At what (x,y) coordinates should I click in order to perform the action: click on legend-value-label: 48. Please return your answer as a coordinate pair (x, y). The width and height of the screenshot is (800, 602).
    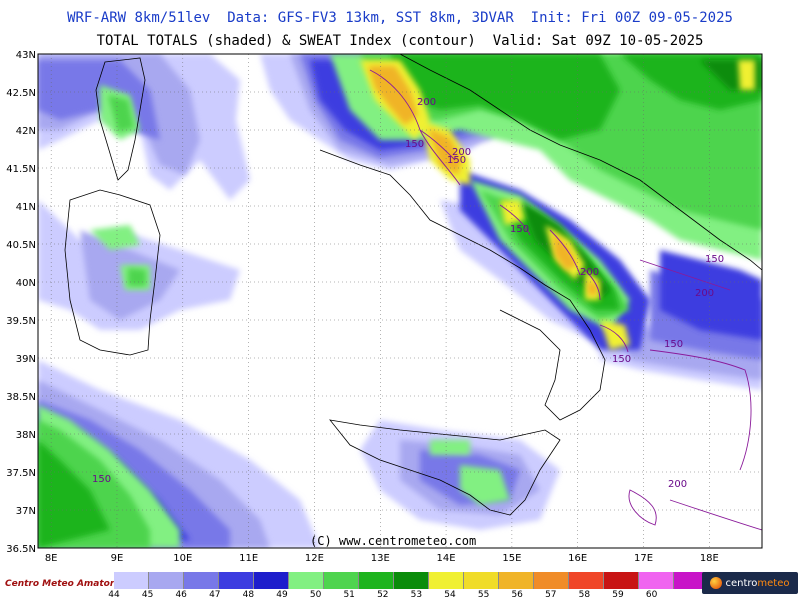
    Looking at the image, I should click on (248, 595).